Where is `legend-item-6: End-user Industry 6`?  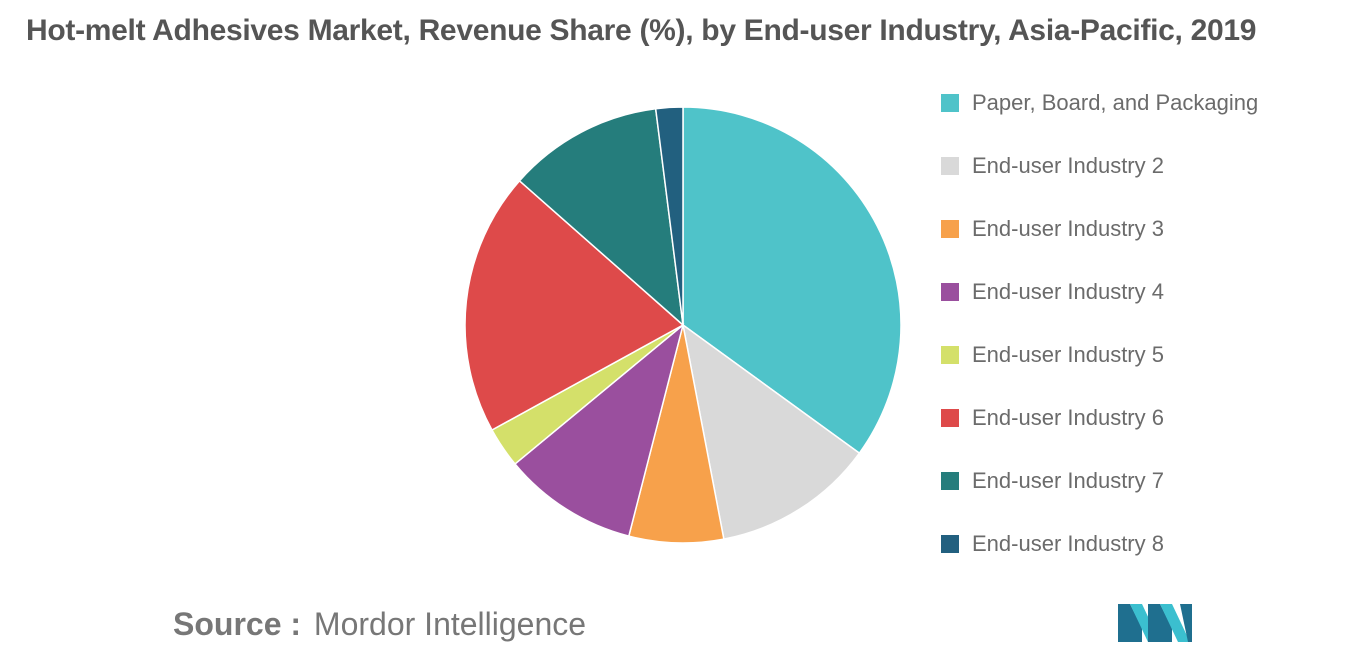
legend-item-6: End-user Industry 6 is located at coordinates (1052, 418).